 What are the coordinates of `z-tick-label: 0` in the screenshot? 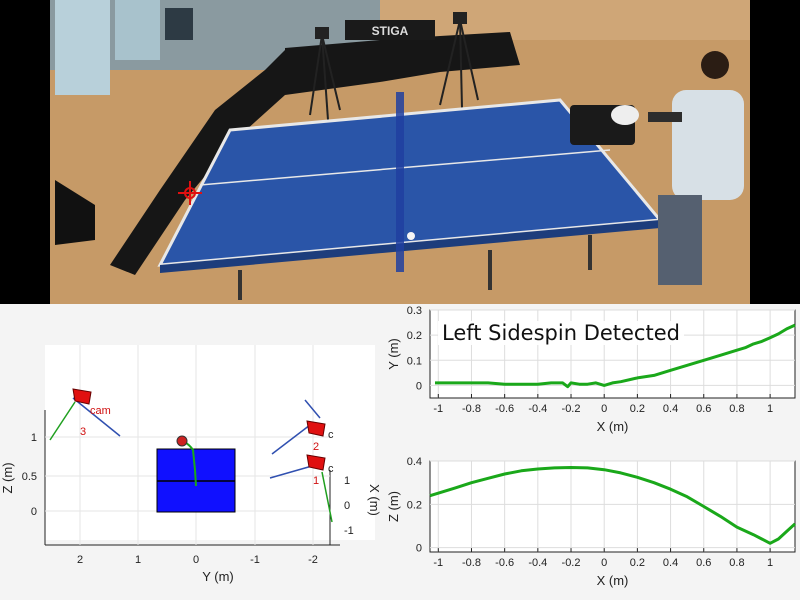 It's located at (34, 512).